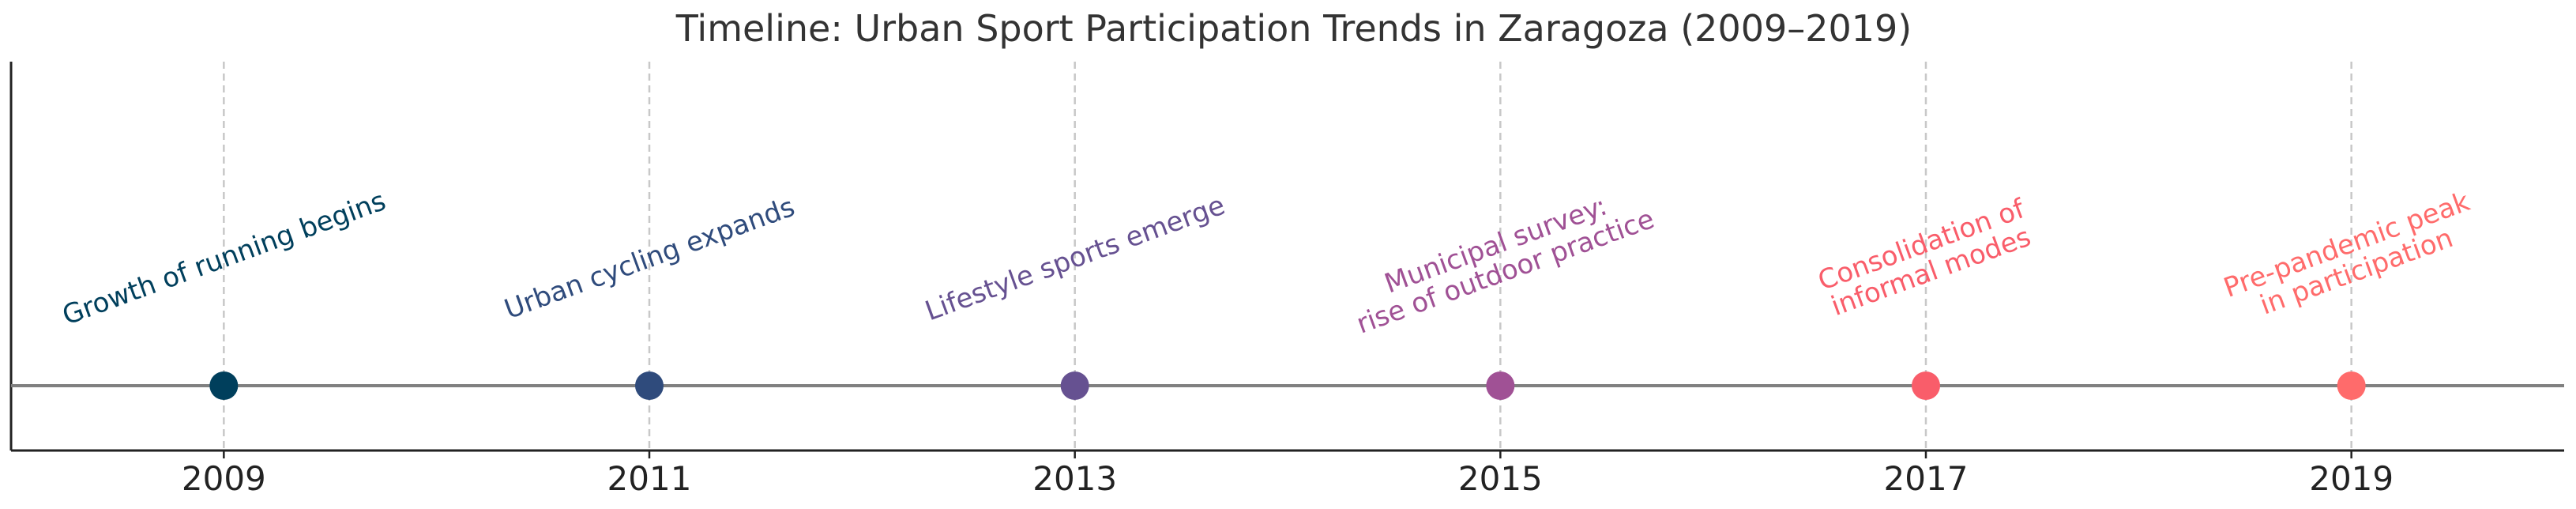  Describe the element at coordinates (1287, 386) in the screenshot. I see `event-markers` at that location.